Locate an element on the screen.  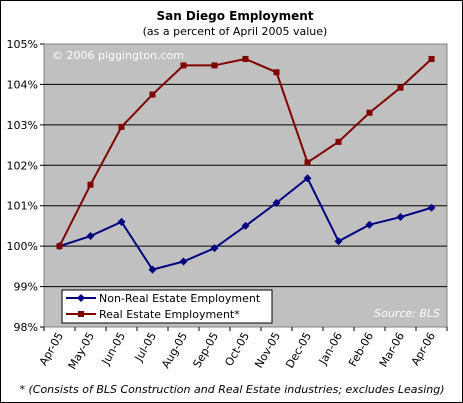
legend-marker-non-real-estate is located at coordinates (81, 298).